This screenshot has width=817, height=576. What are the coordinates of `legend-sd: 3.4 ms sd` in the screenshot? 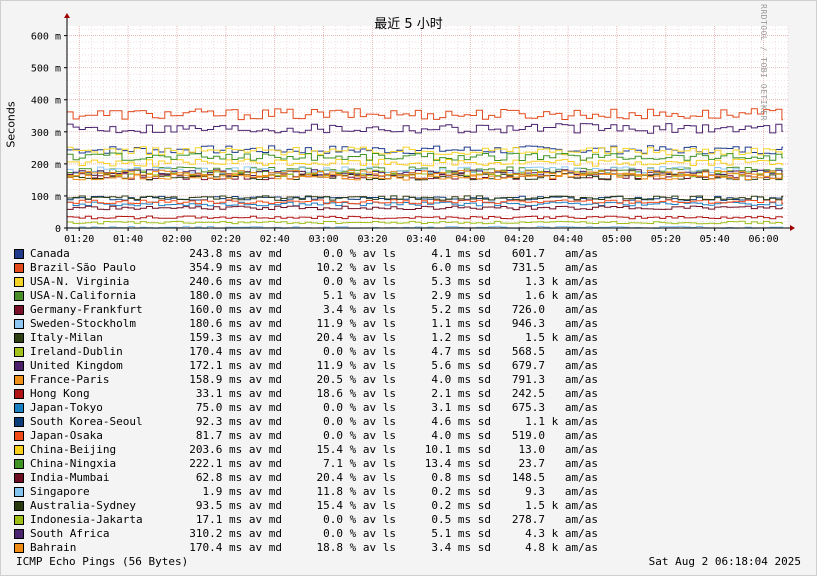 It's located at (461, 547).